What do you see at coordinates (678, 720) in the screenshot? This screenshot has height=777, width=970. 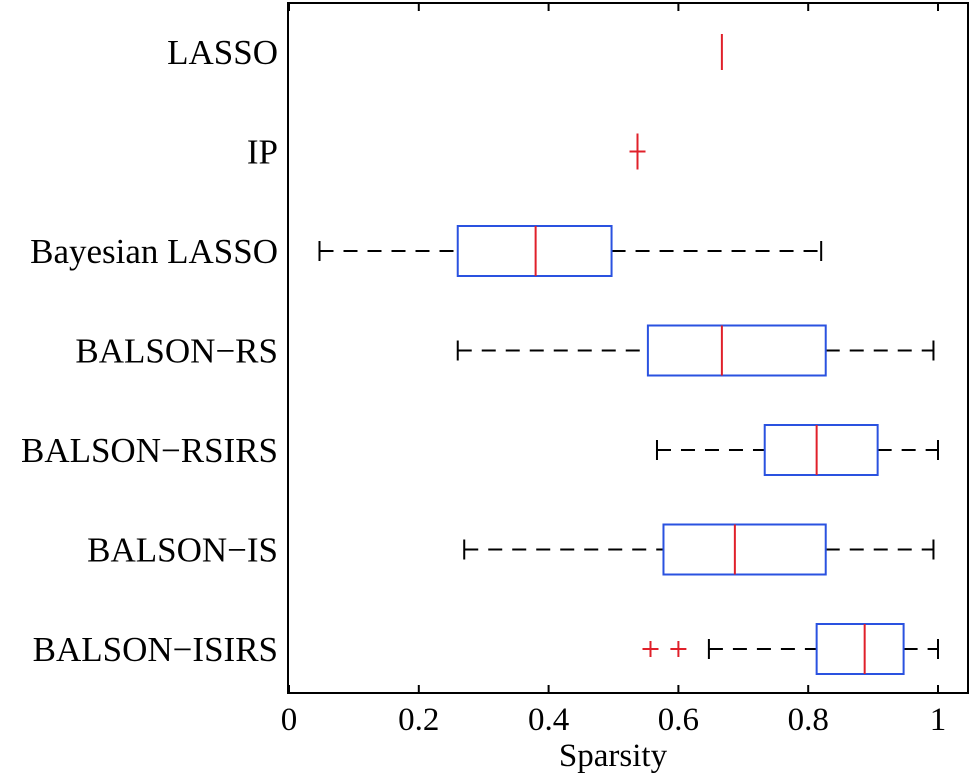 I see `x-tick-label: 0.6` at bounding box center [678, 720].